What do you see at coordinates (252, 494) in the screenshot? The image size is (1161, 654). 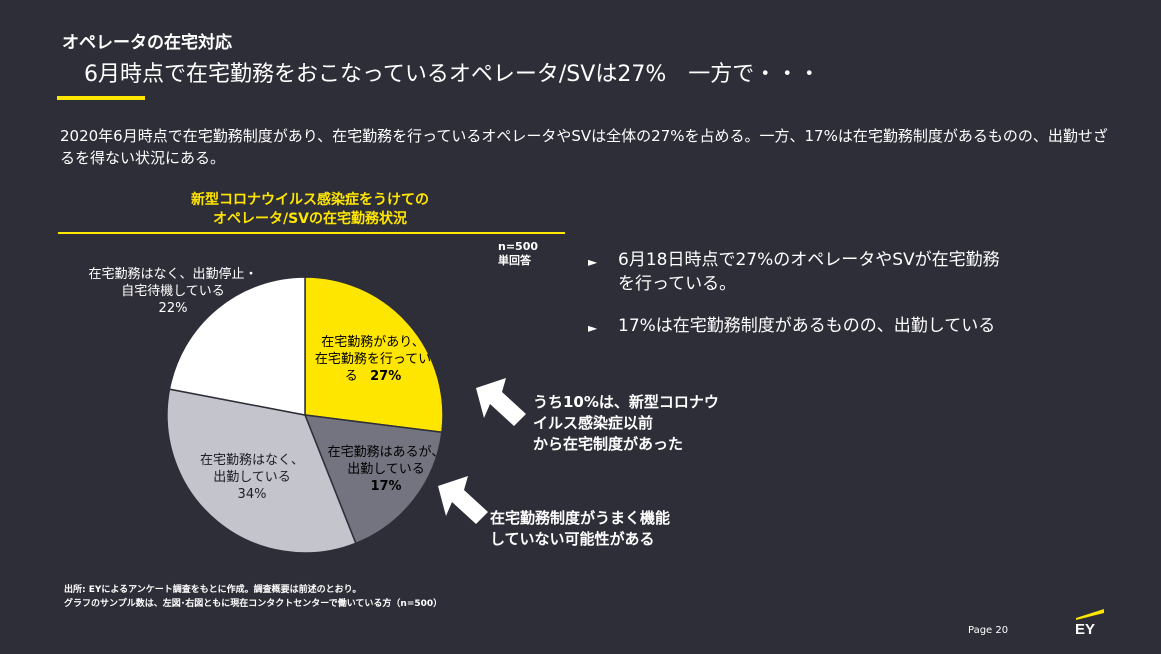 I see `slice-value: 34%` at bounding box center [252, 494].